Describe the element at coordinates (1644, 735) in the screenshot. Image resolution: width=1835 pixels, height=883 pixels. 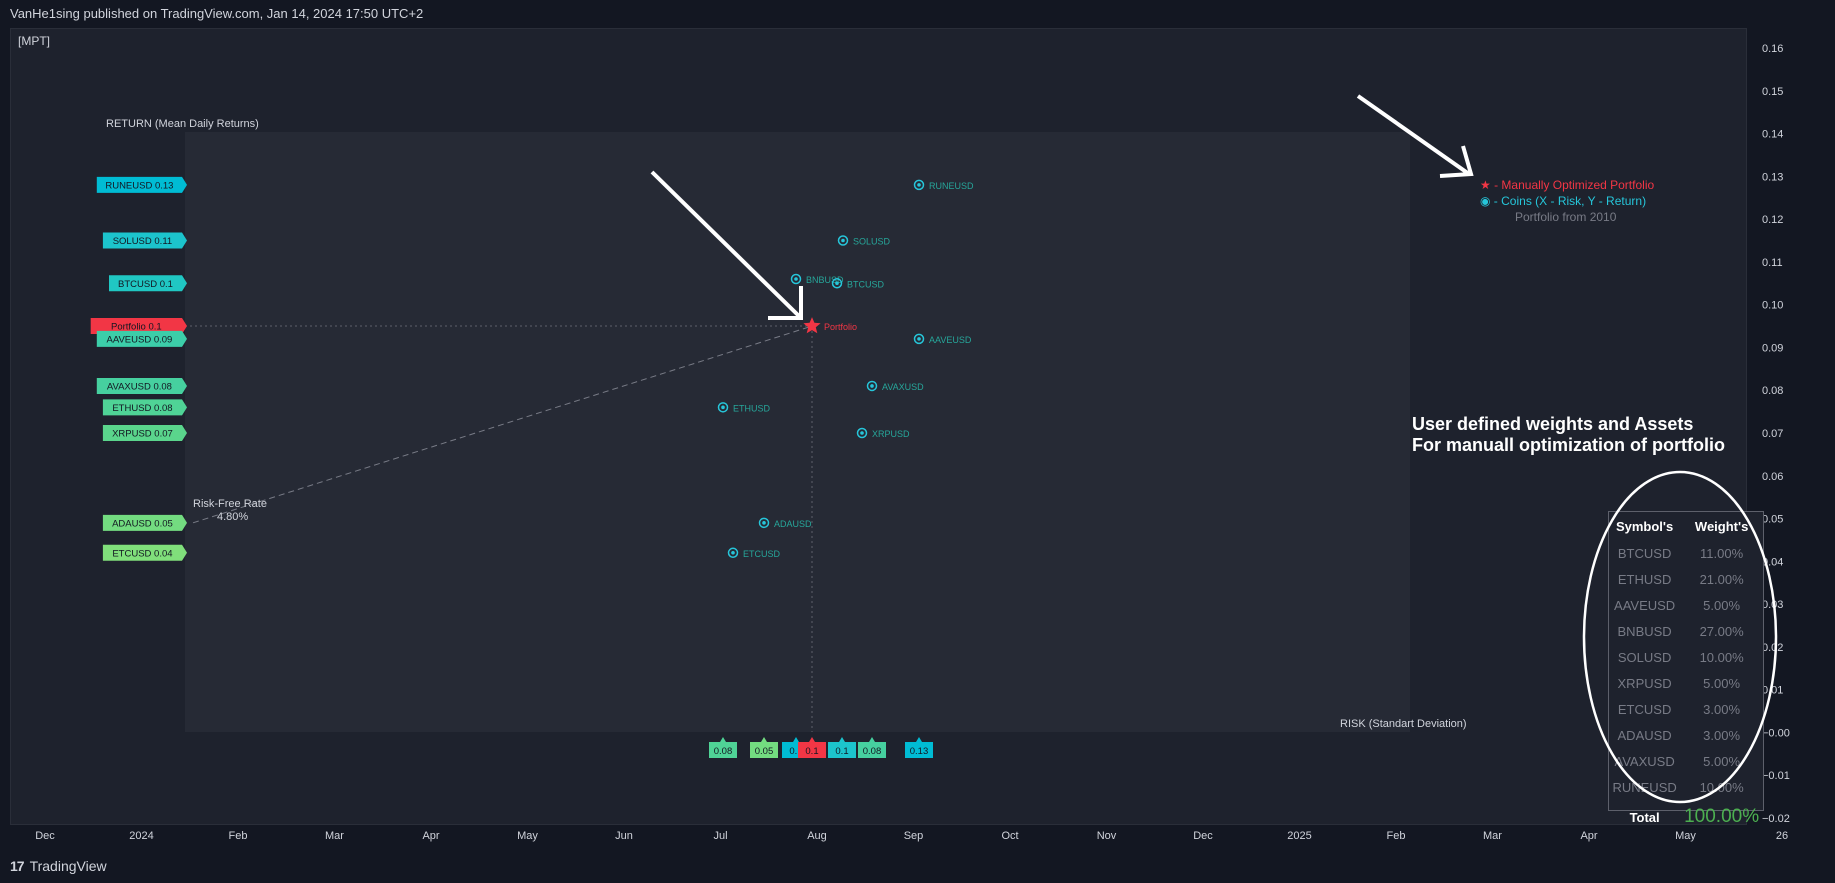
I see `symbol-cell: ADAUSD` at that location.